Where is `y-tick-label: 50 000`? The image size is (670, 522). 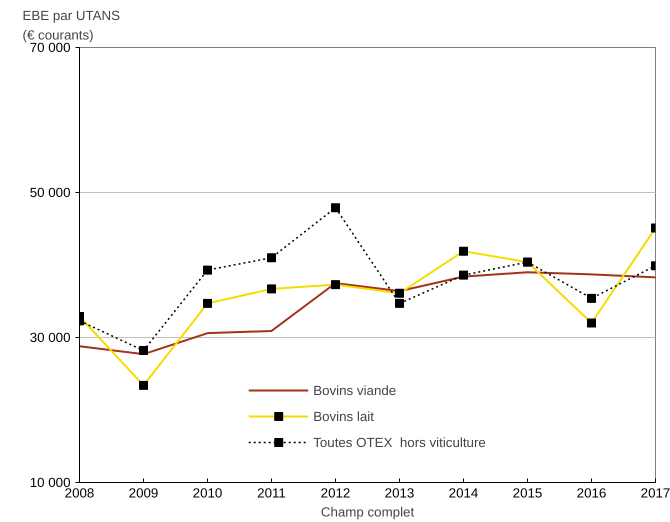 y-tick-label: 50 000 is located at coordinates (50, 192).